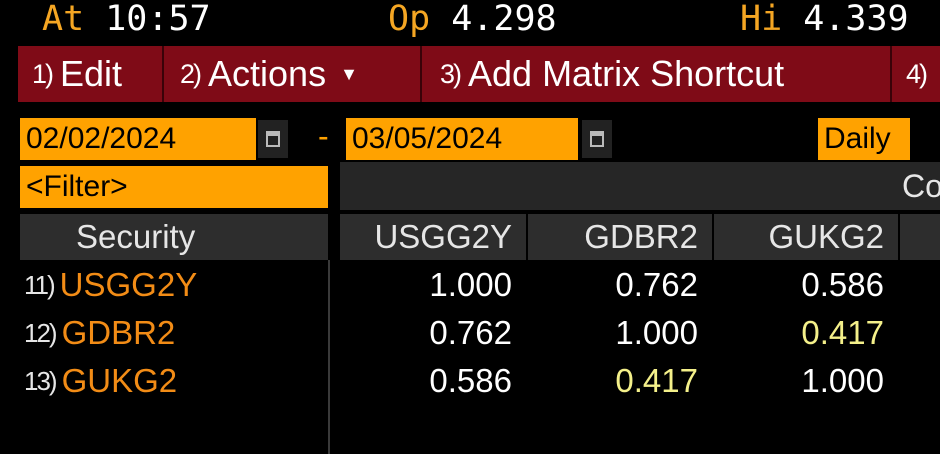  I want to click on open-value: 4.298, so click(504, 19).